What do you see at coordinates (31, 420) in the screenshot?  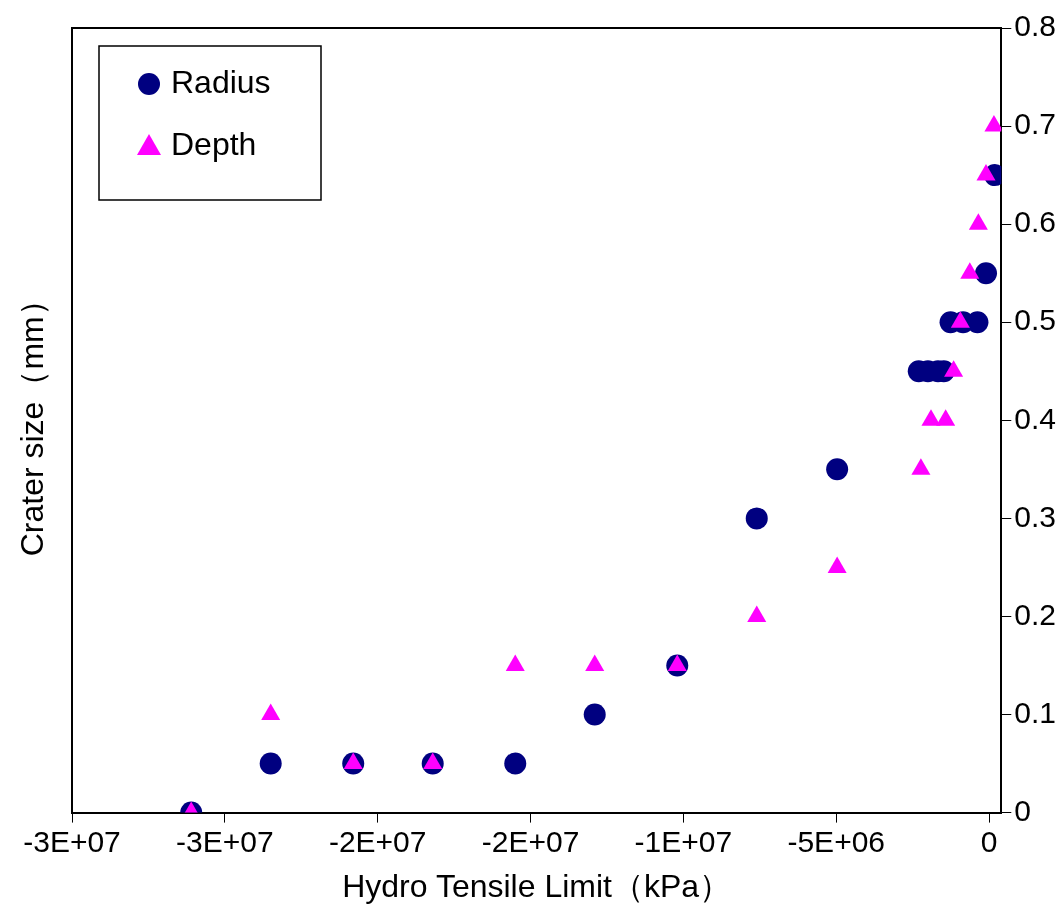 I see `y-axis-title: Crater size（mm）` at bounding box center [31, 420].